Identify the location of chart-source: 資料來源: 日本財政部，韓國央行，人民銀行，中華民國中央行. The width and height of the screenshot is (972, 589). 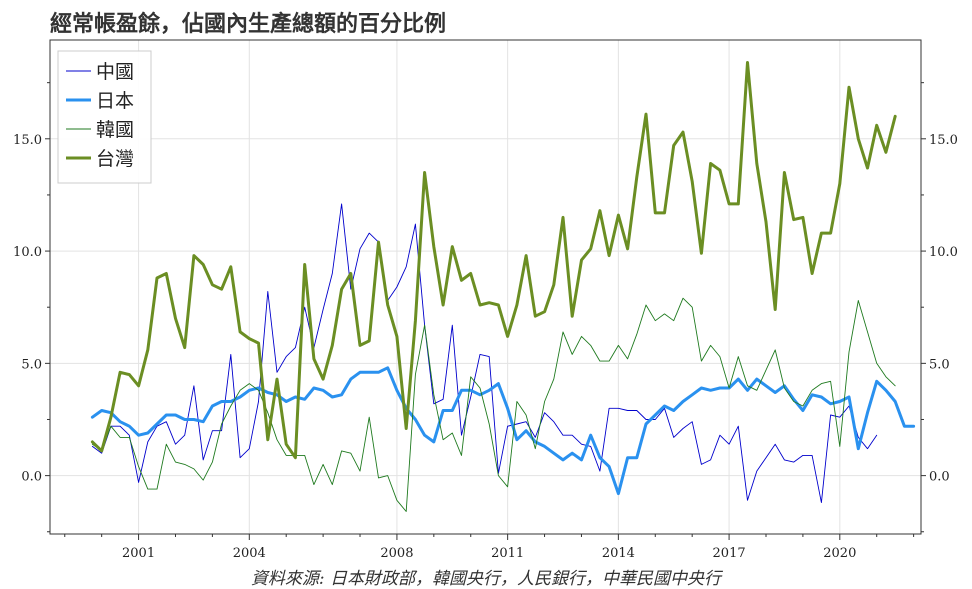
(486, 579).